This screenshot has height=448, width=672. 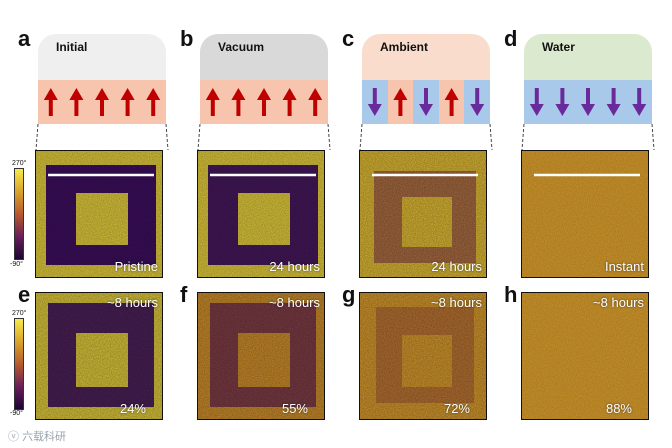 I want to click on pfm-image-e: ~8 hours 24%, so click(x=99, y=356).